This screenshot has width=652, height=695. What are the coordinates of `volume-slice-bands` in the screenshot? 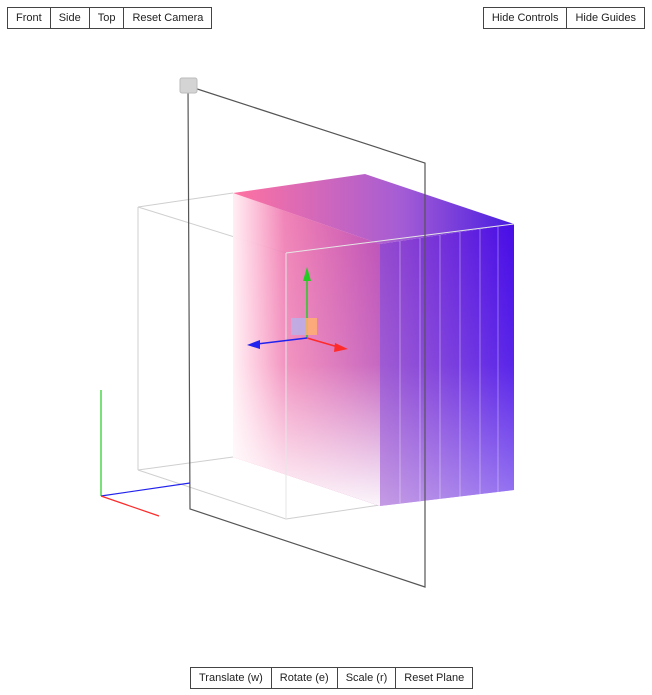 It's located at (449, 364).